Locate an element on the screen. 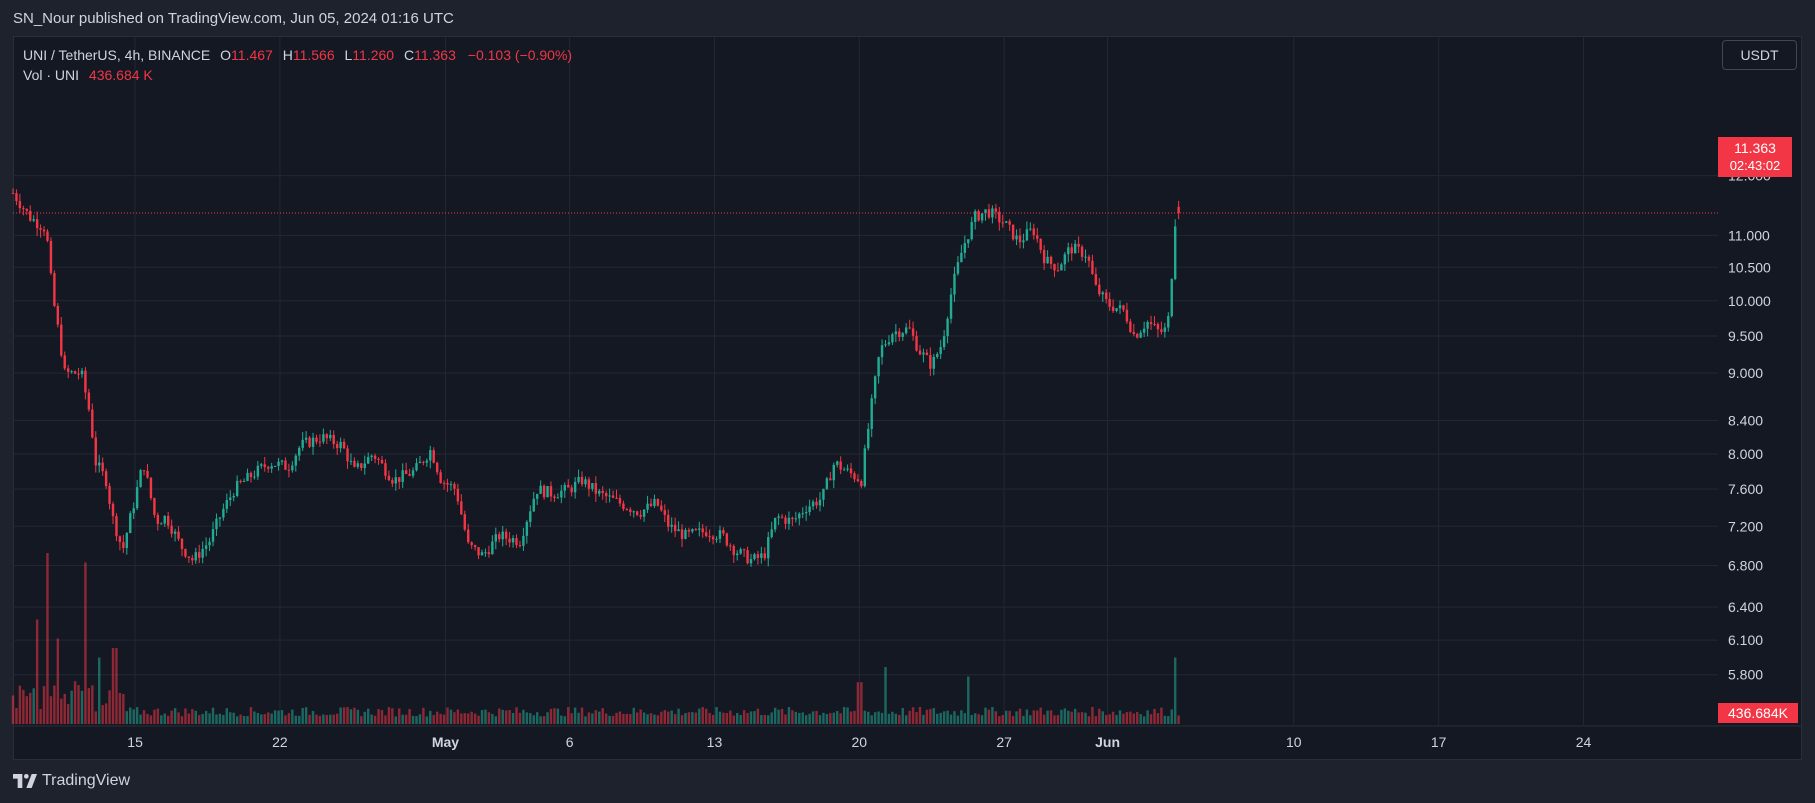 Image resolution: width=1815 pixels, height=803 pixels. volume-label: Vol · UNI is located at coordinates (51, 75).